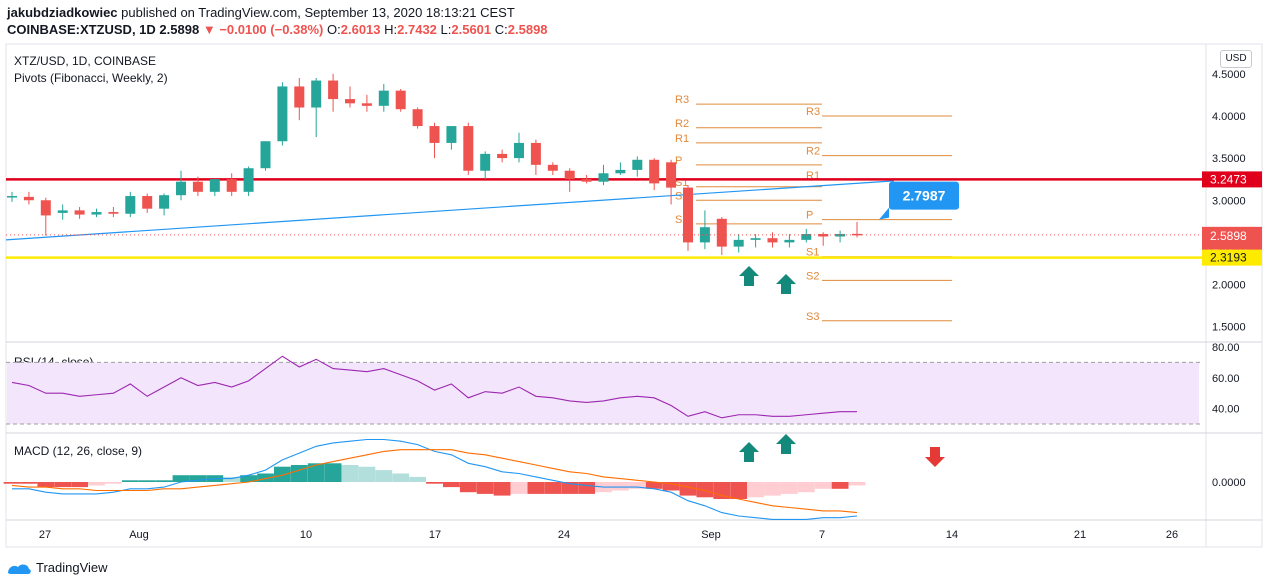  I want to click on close-value: 2.5898, so click(527, 29).